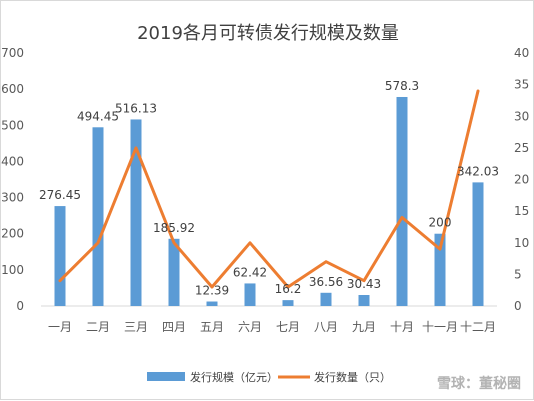  I want to click on y-right-tick-label: 15, so click(521, 211).